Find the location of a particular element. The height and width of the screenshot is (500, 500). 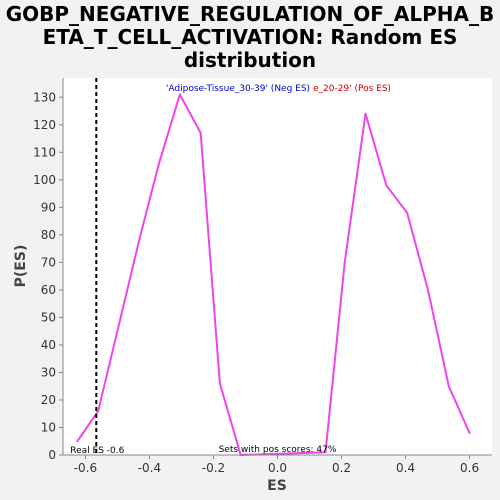

y-tick-label: 110 is located at coordinates (44, 152).